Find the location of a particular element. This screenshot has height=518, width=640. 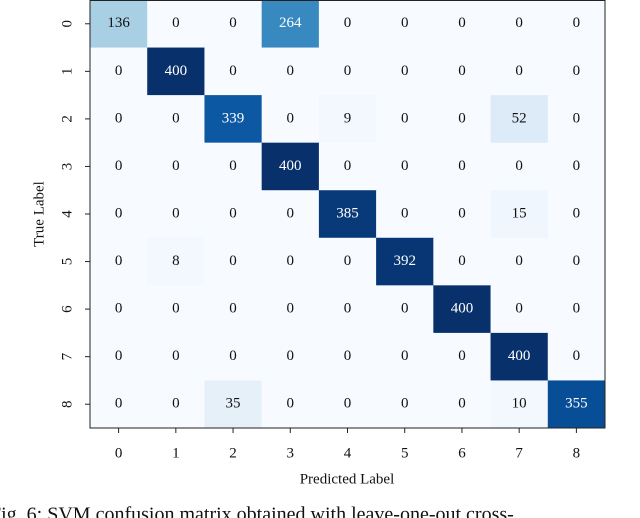

cell-label: 385 is located at coordinates (347, 213).